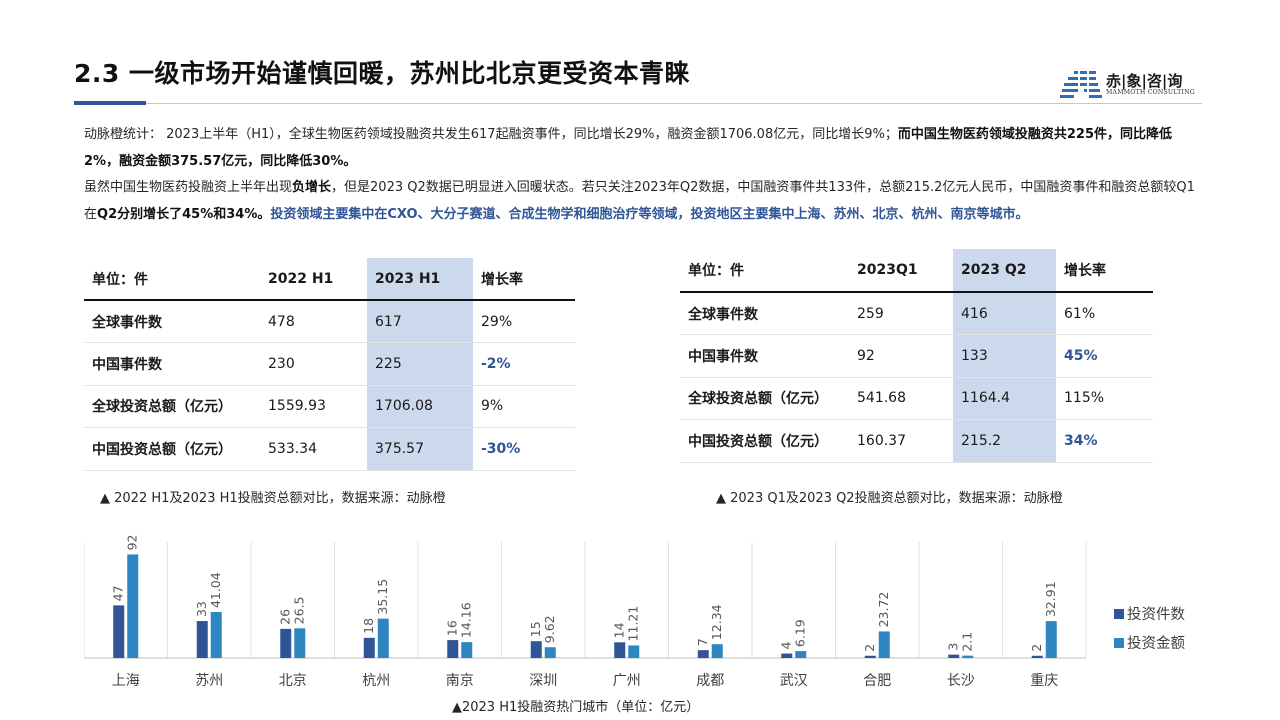 The height and width of the screenshot is (720, 1280). What do you see at coordinates (368, 626) in the screenshot?
I see `data-label: 18` at bounding box center [368, 626].